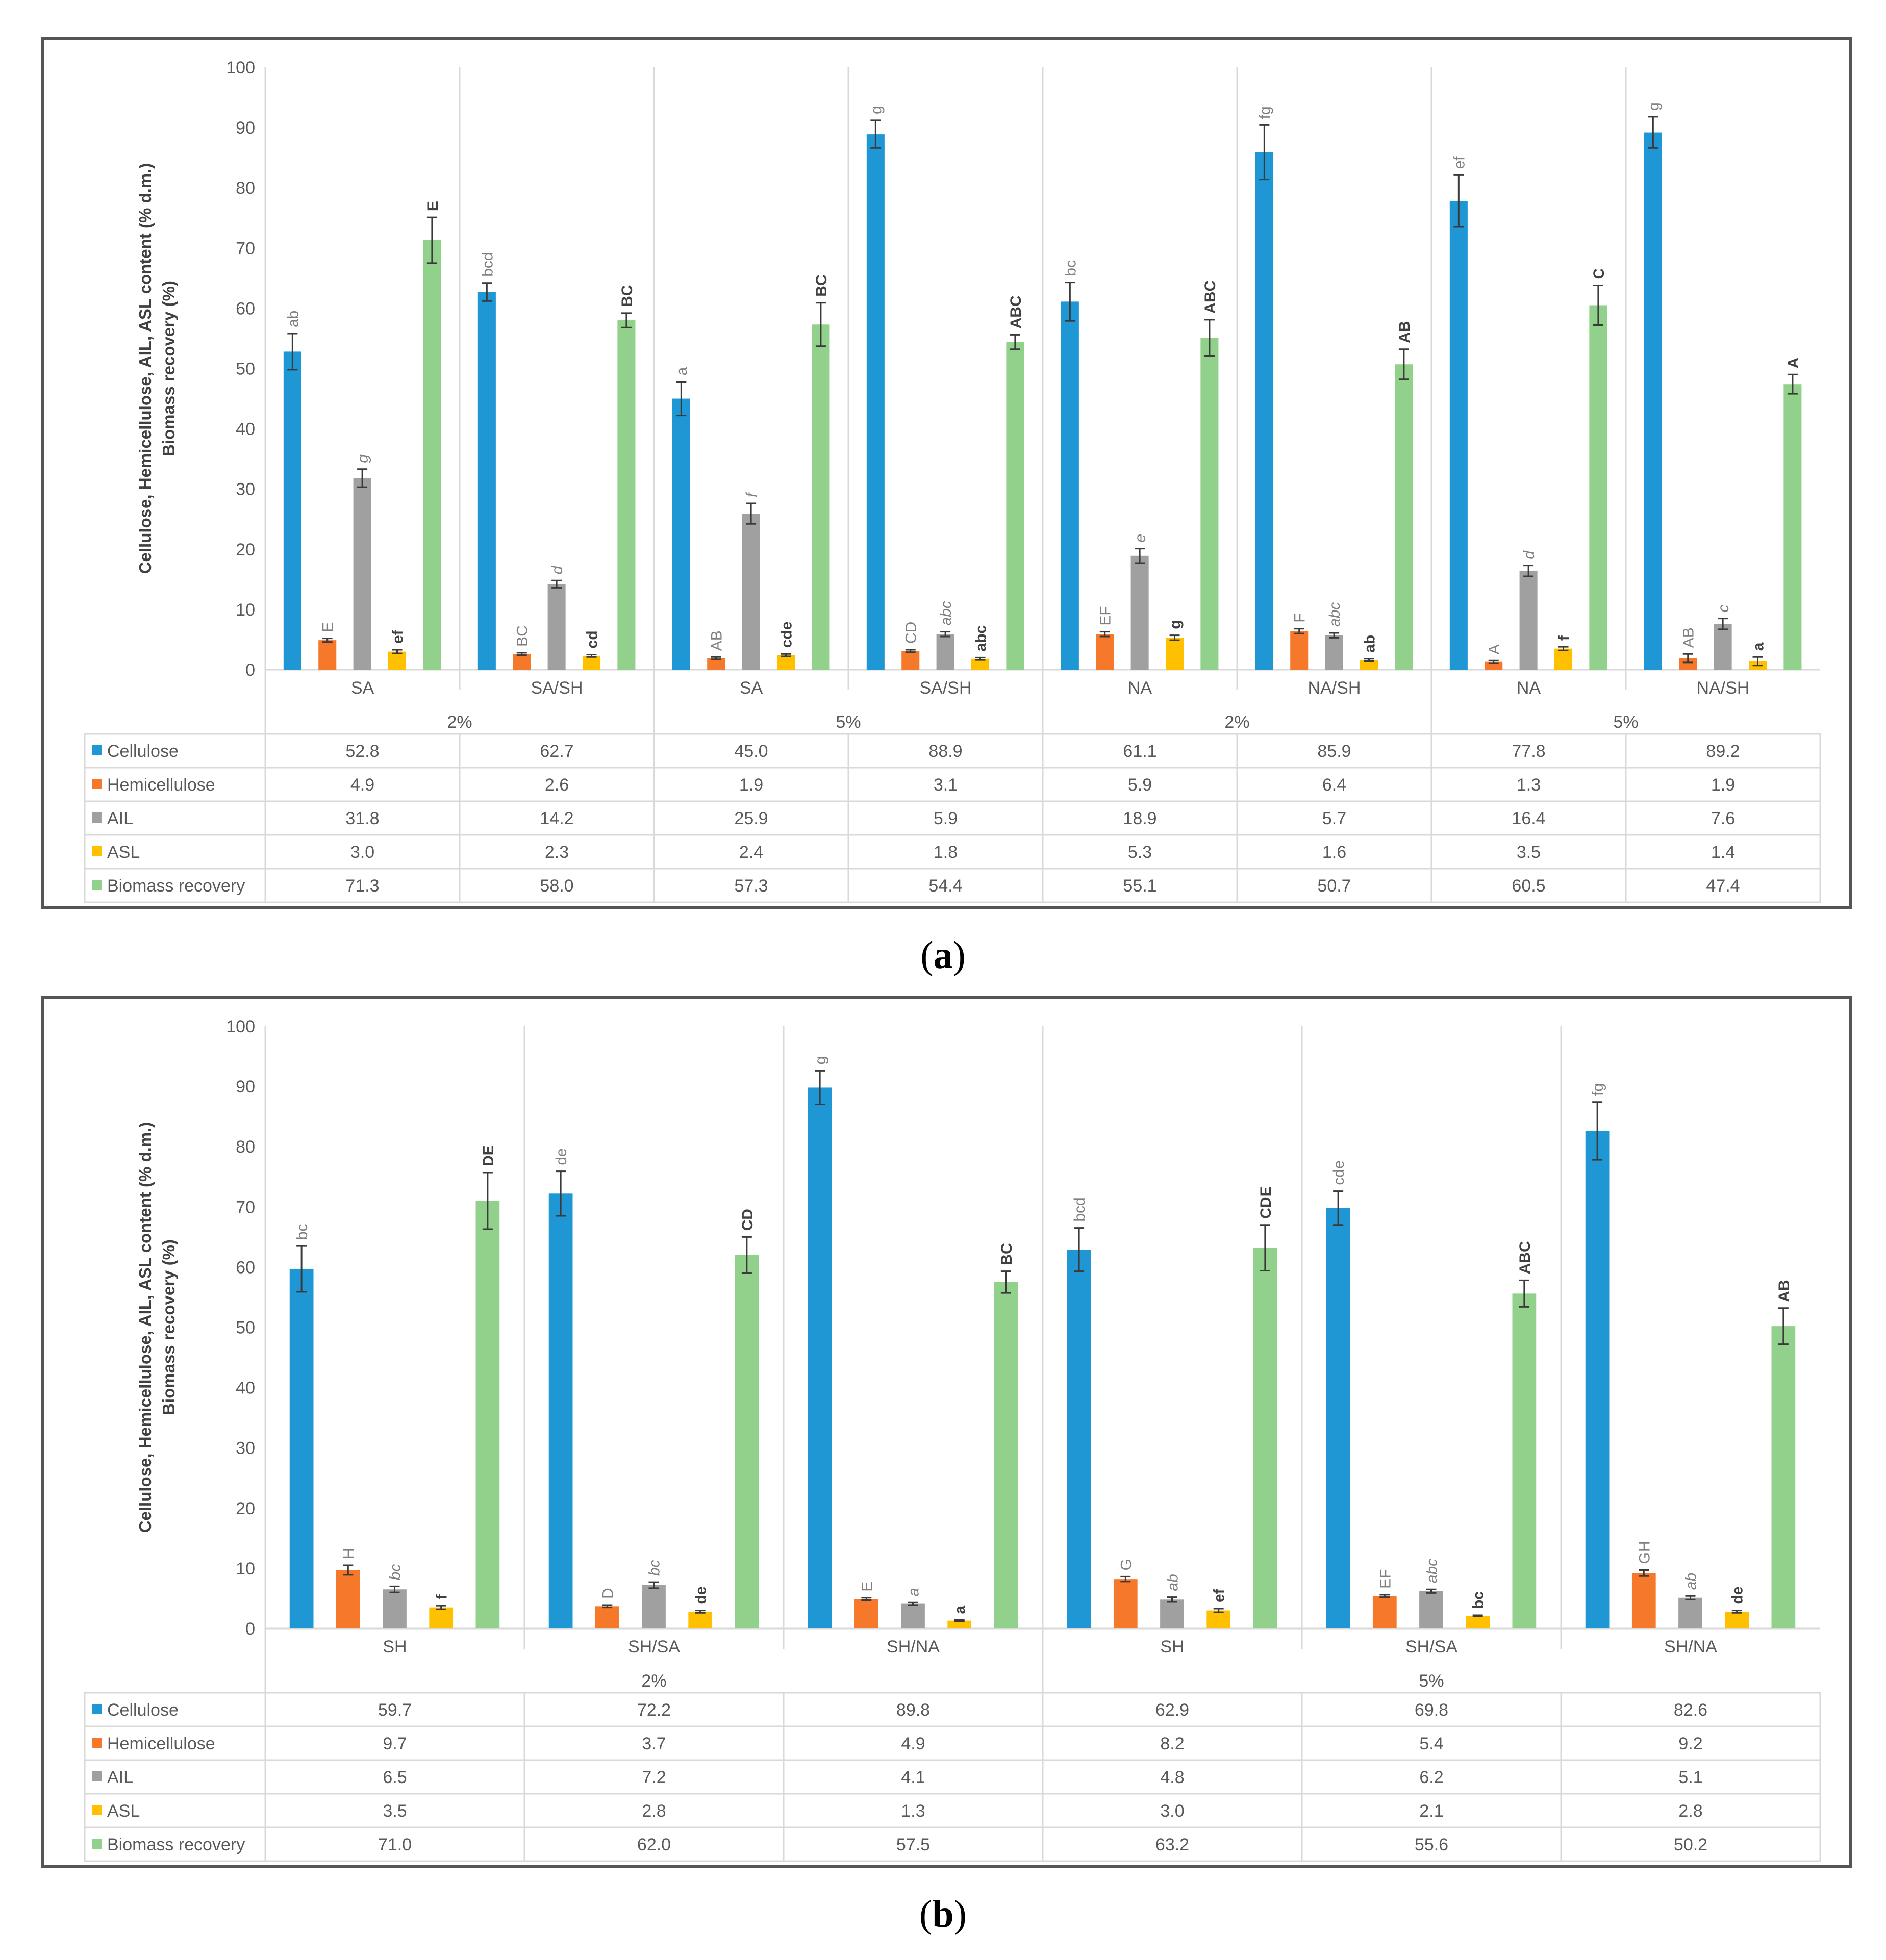 The width and height of the screenshot is (1886, 1960). What do you see at coordinates (1690, 1744) in the screenshot?
I see `table-cell: 9.2` at bounding box center [1690, 1744].